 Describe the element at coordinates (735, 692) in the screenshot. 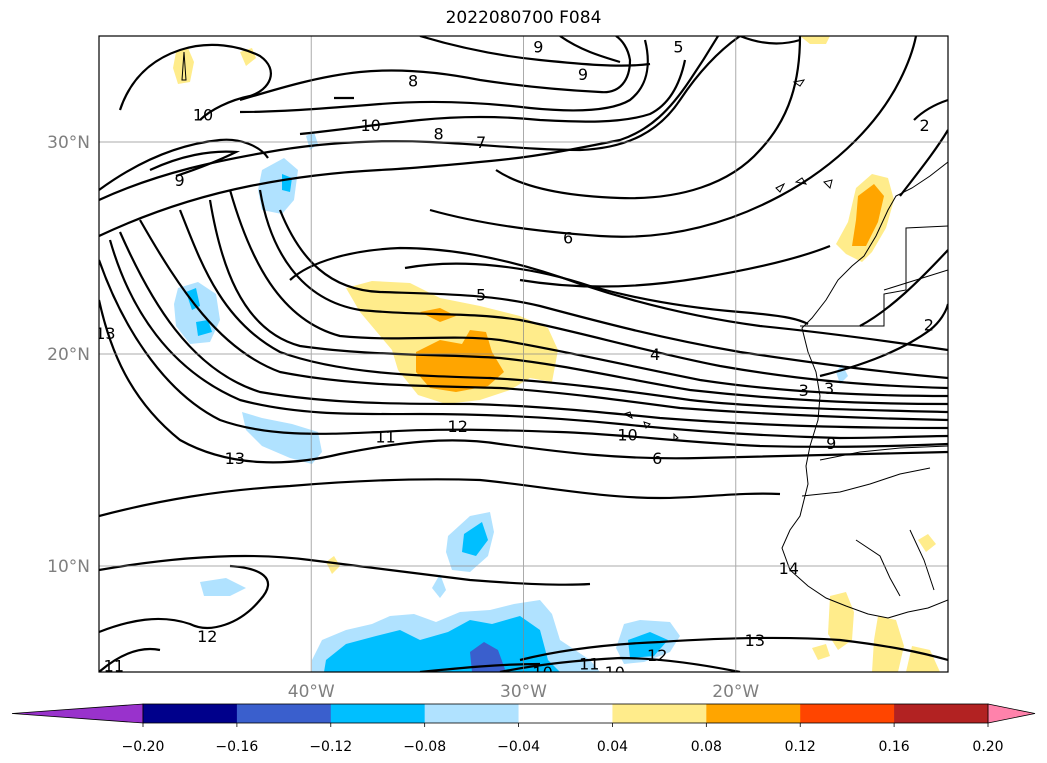

I see `lon-tick-label: 20°W` at that location.